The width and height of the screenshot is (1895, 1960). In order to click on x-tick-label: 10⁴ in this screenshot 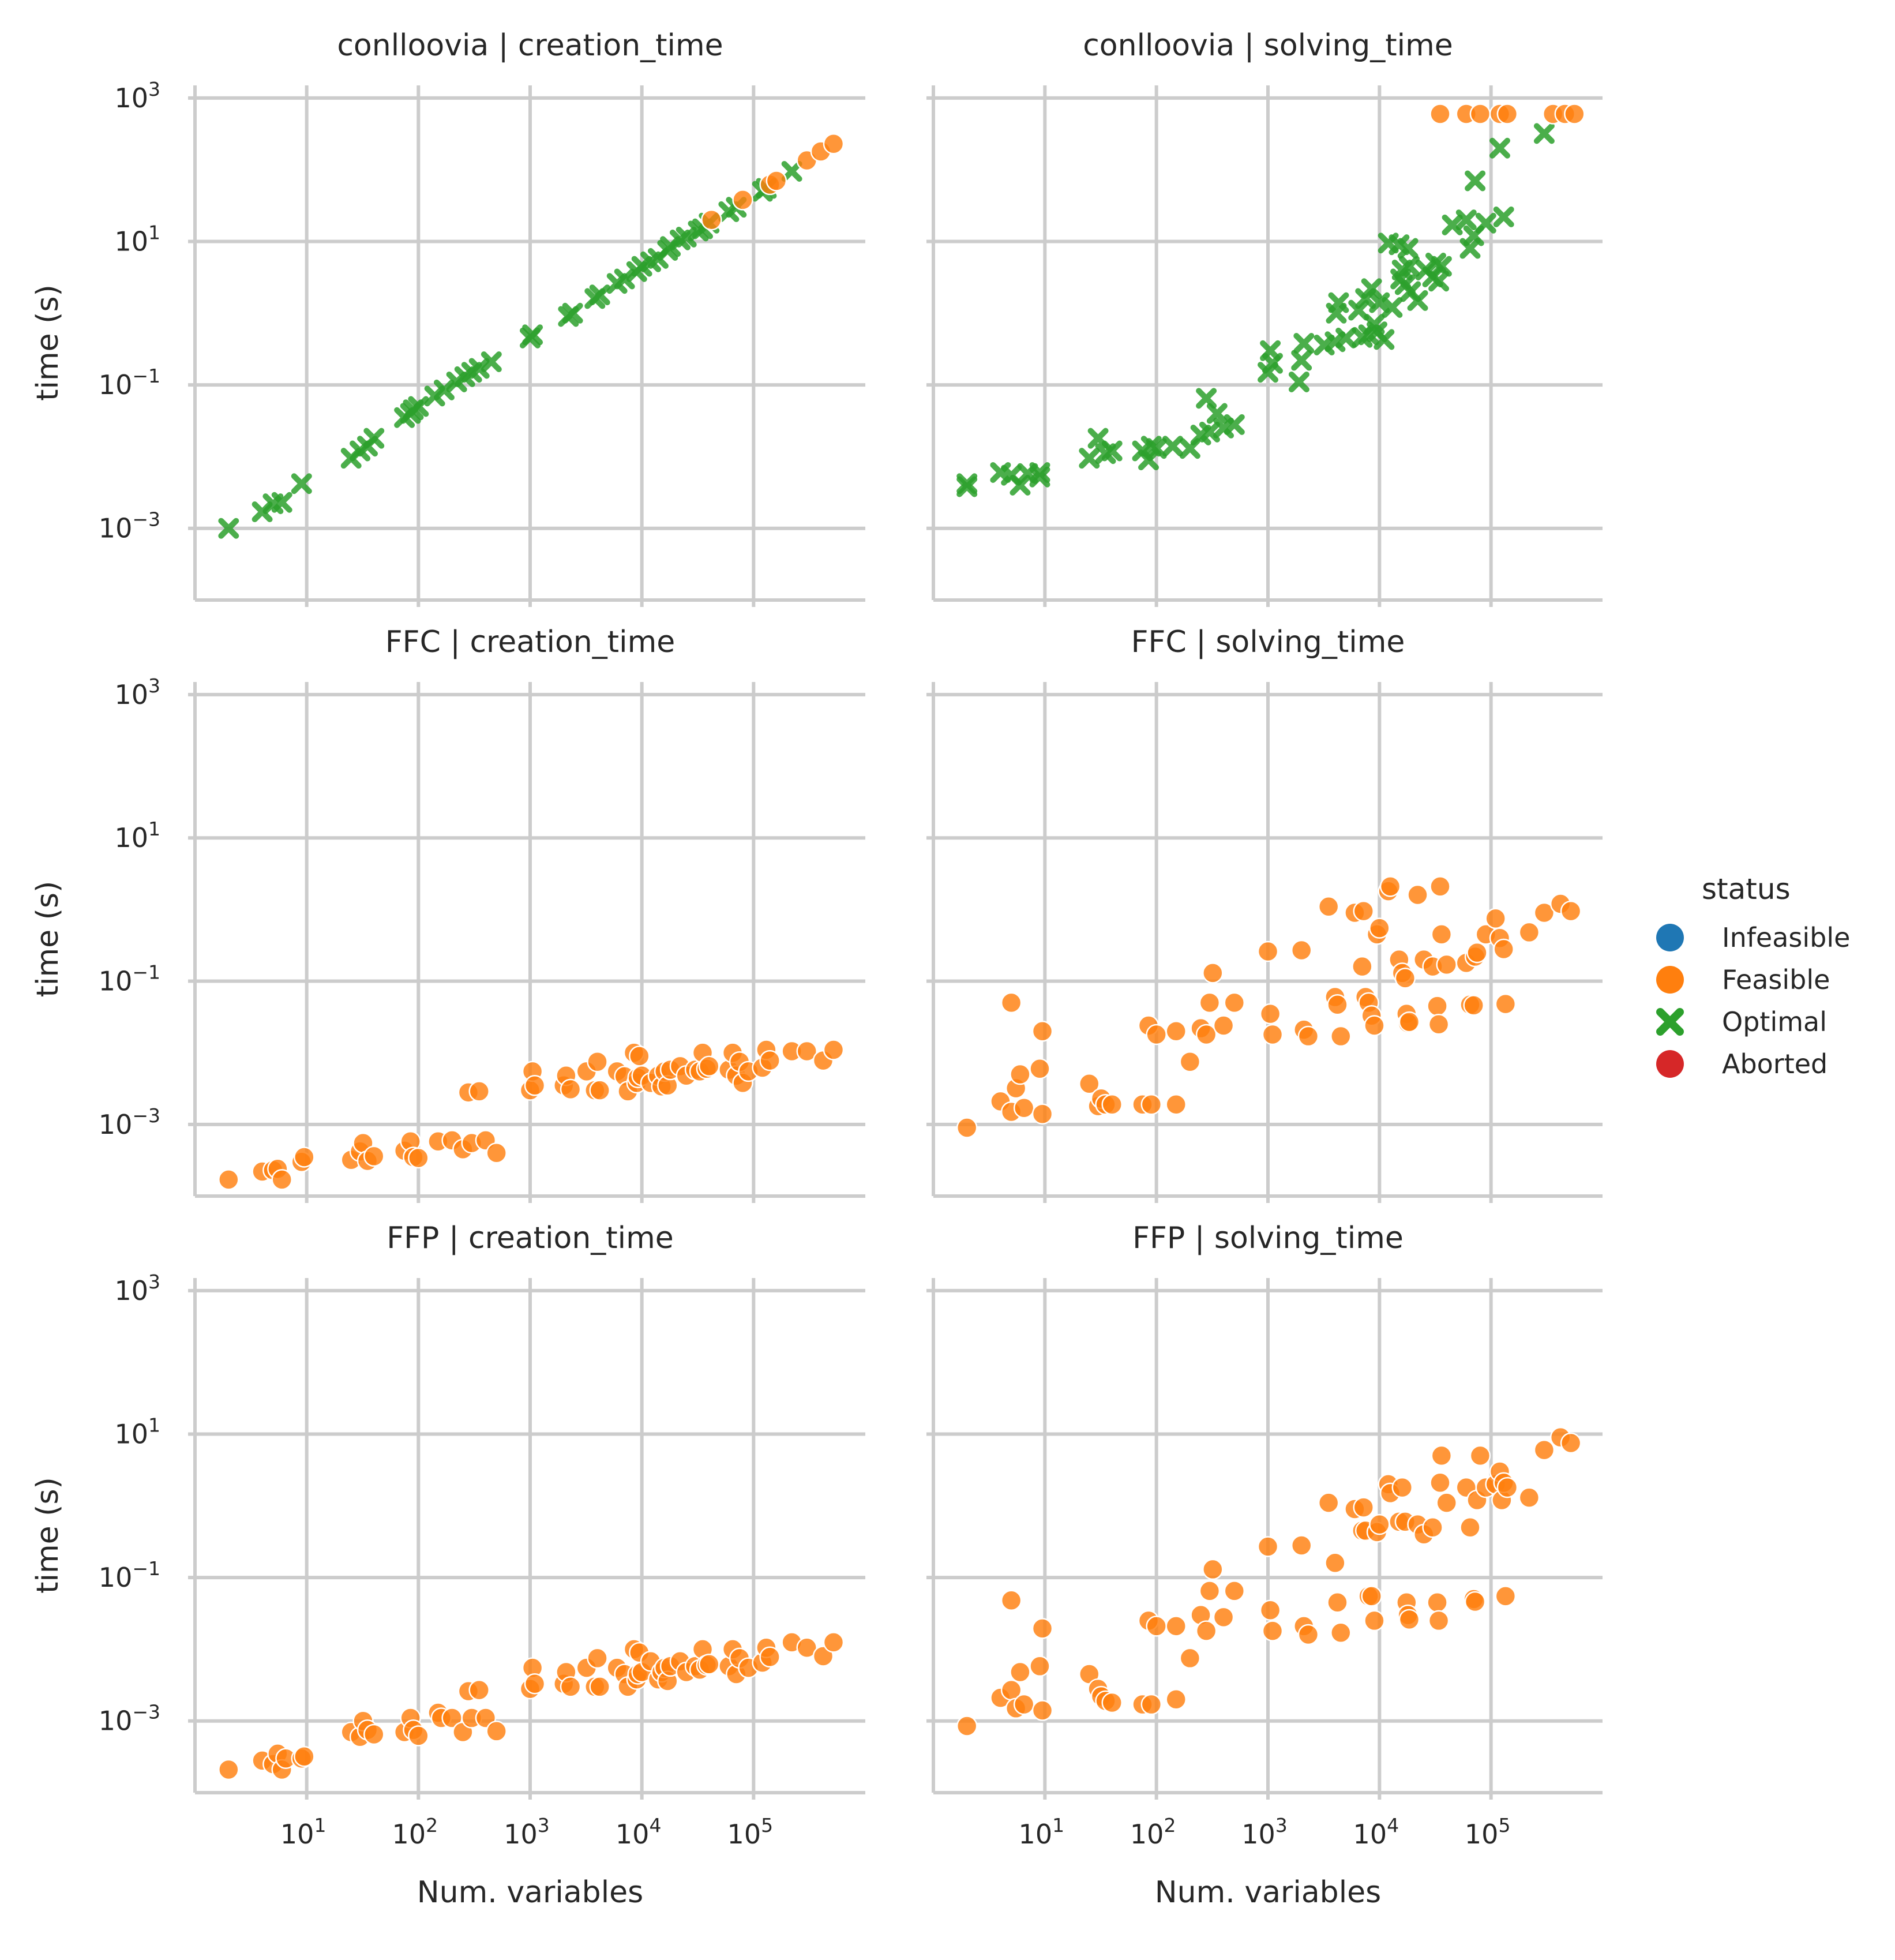, I will do `click(639, 1832)`.